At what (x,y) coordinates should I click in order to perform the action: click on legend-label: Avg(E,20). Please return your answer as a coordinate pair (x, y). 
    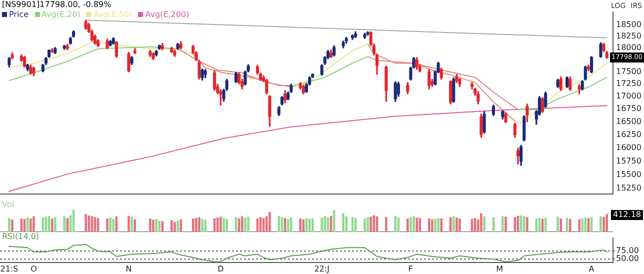
    Looking at the image, I should click on (61, 14).